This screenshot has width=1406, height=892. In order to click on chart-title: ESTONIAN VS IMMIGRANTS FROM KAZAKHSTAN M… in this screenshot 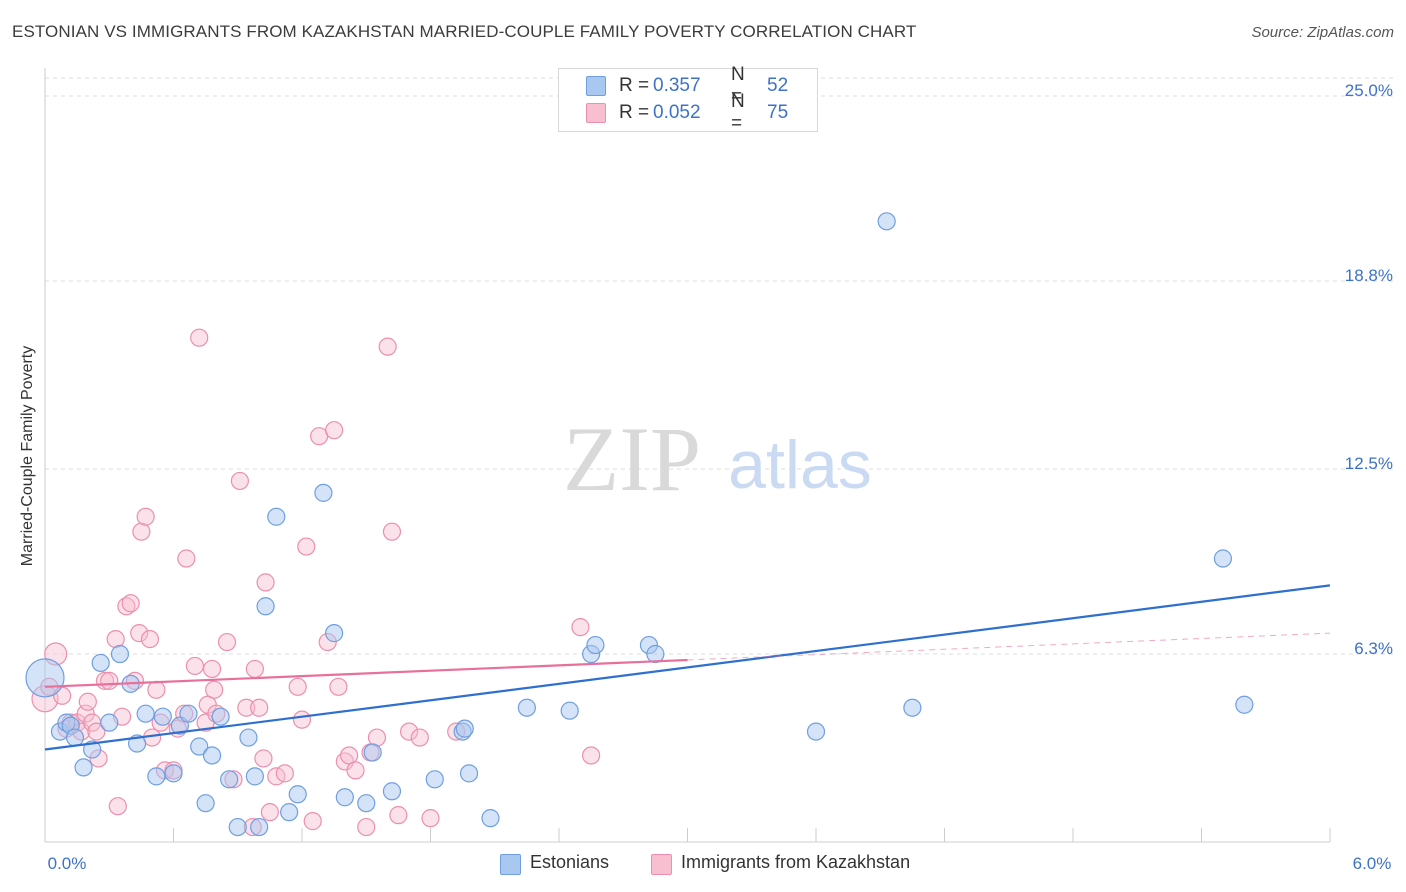, I will do `click(464, 31)`.